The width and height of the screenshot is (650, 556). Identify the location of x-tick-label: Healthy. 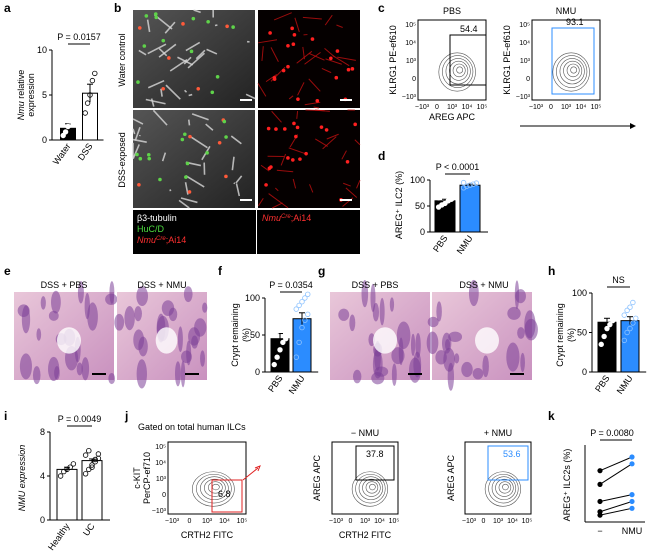
(59, 536).